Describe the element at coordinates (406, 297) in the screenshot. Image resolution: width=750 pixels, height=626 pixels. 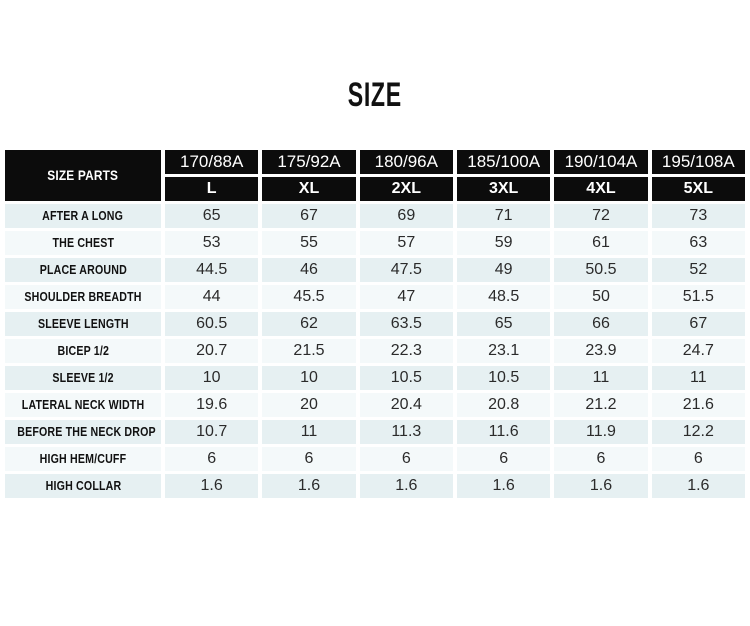
I see `value-cell: 47` at that location.